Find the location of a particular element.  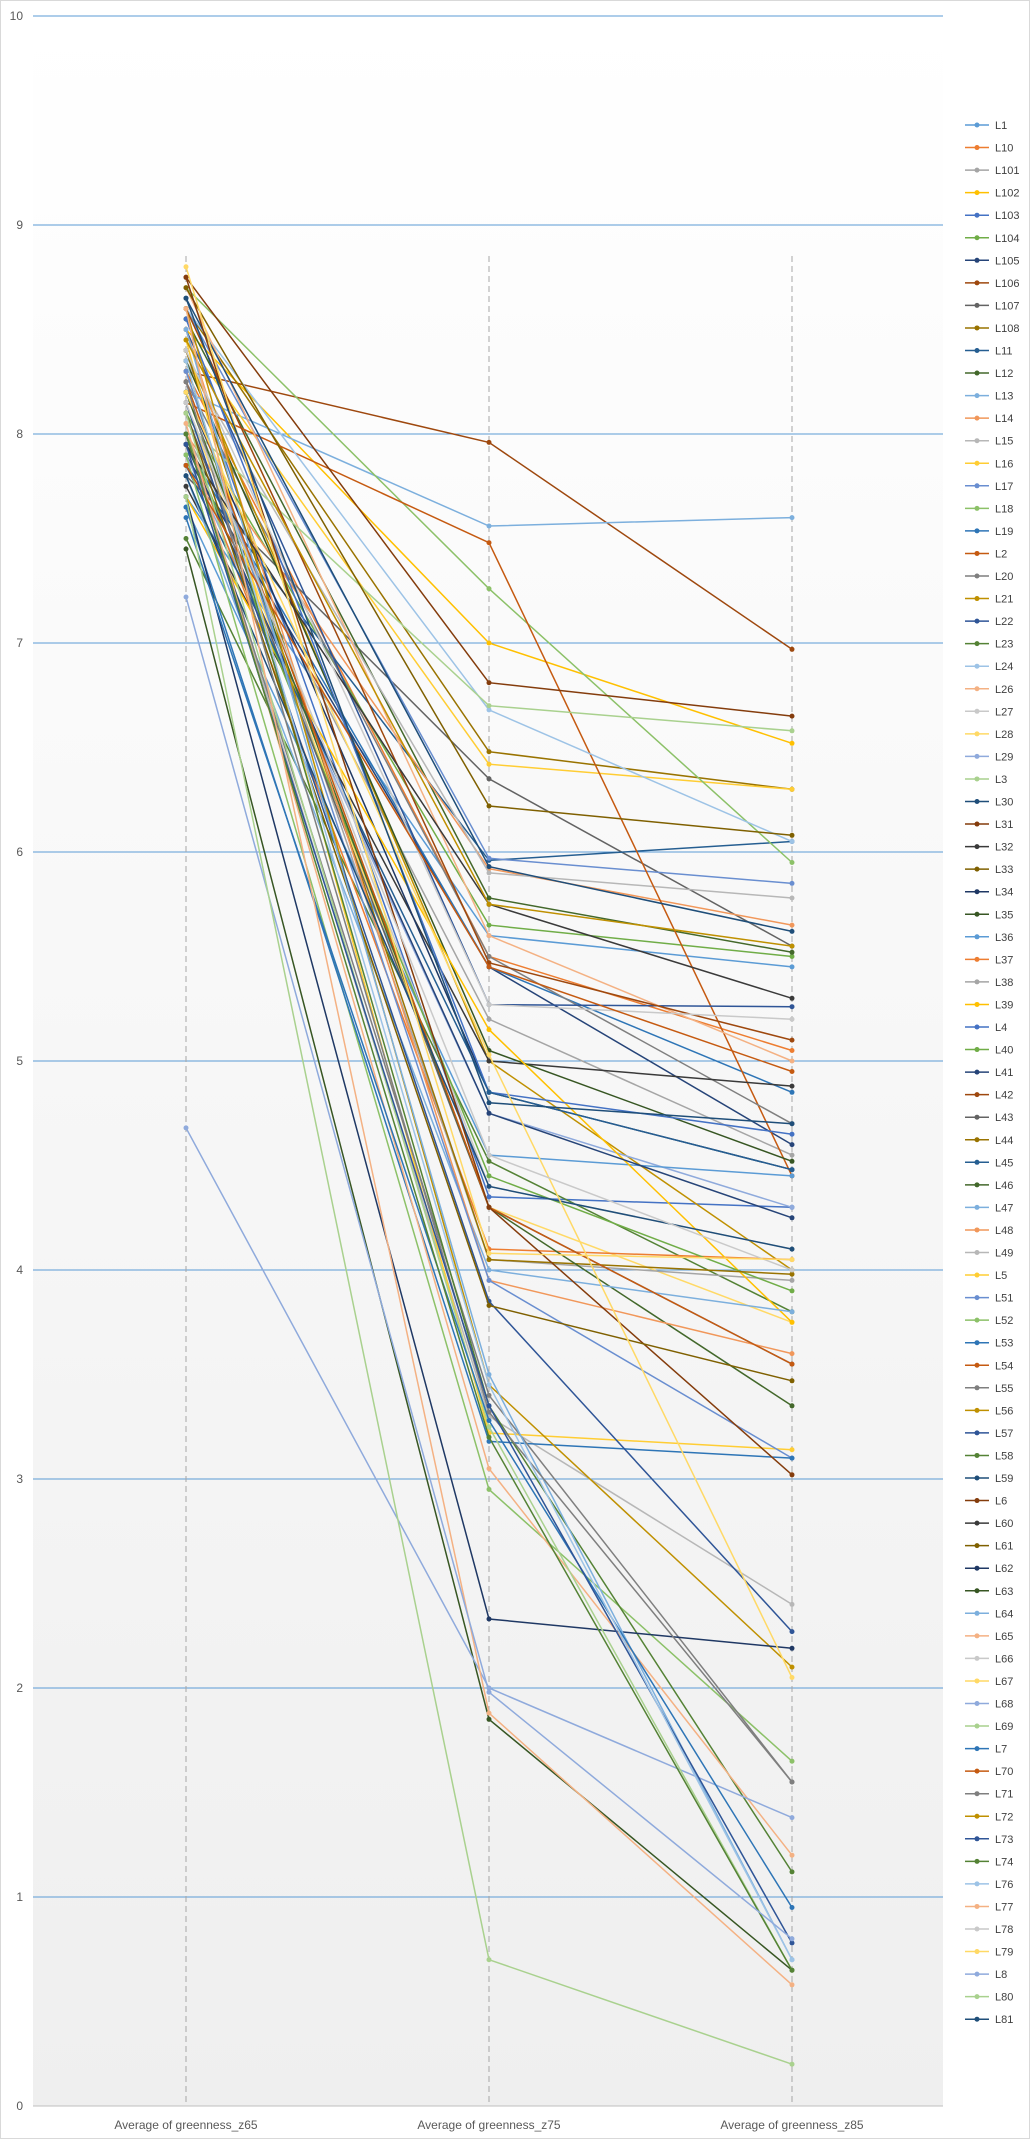

legend-entry: L66 is located at coordinates (989, 1659).